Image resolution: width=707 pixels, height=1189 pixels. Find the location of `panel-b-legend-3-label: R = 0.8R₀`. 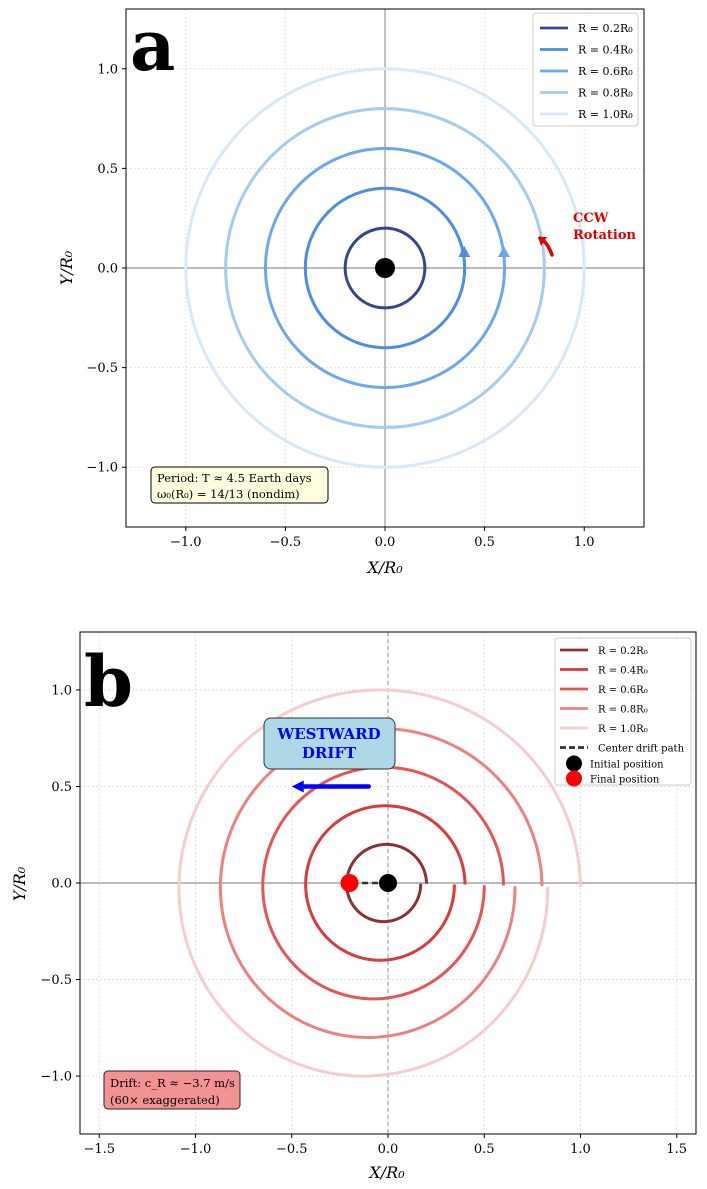

panel-b-legend-3-label: R = 0.8R₀ is located at coordinates (623, 710).